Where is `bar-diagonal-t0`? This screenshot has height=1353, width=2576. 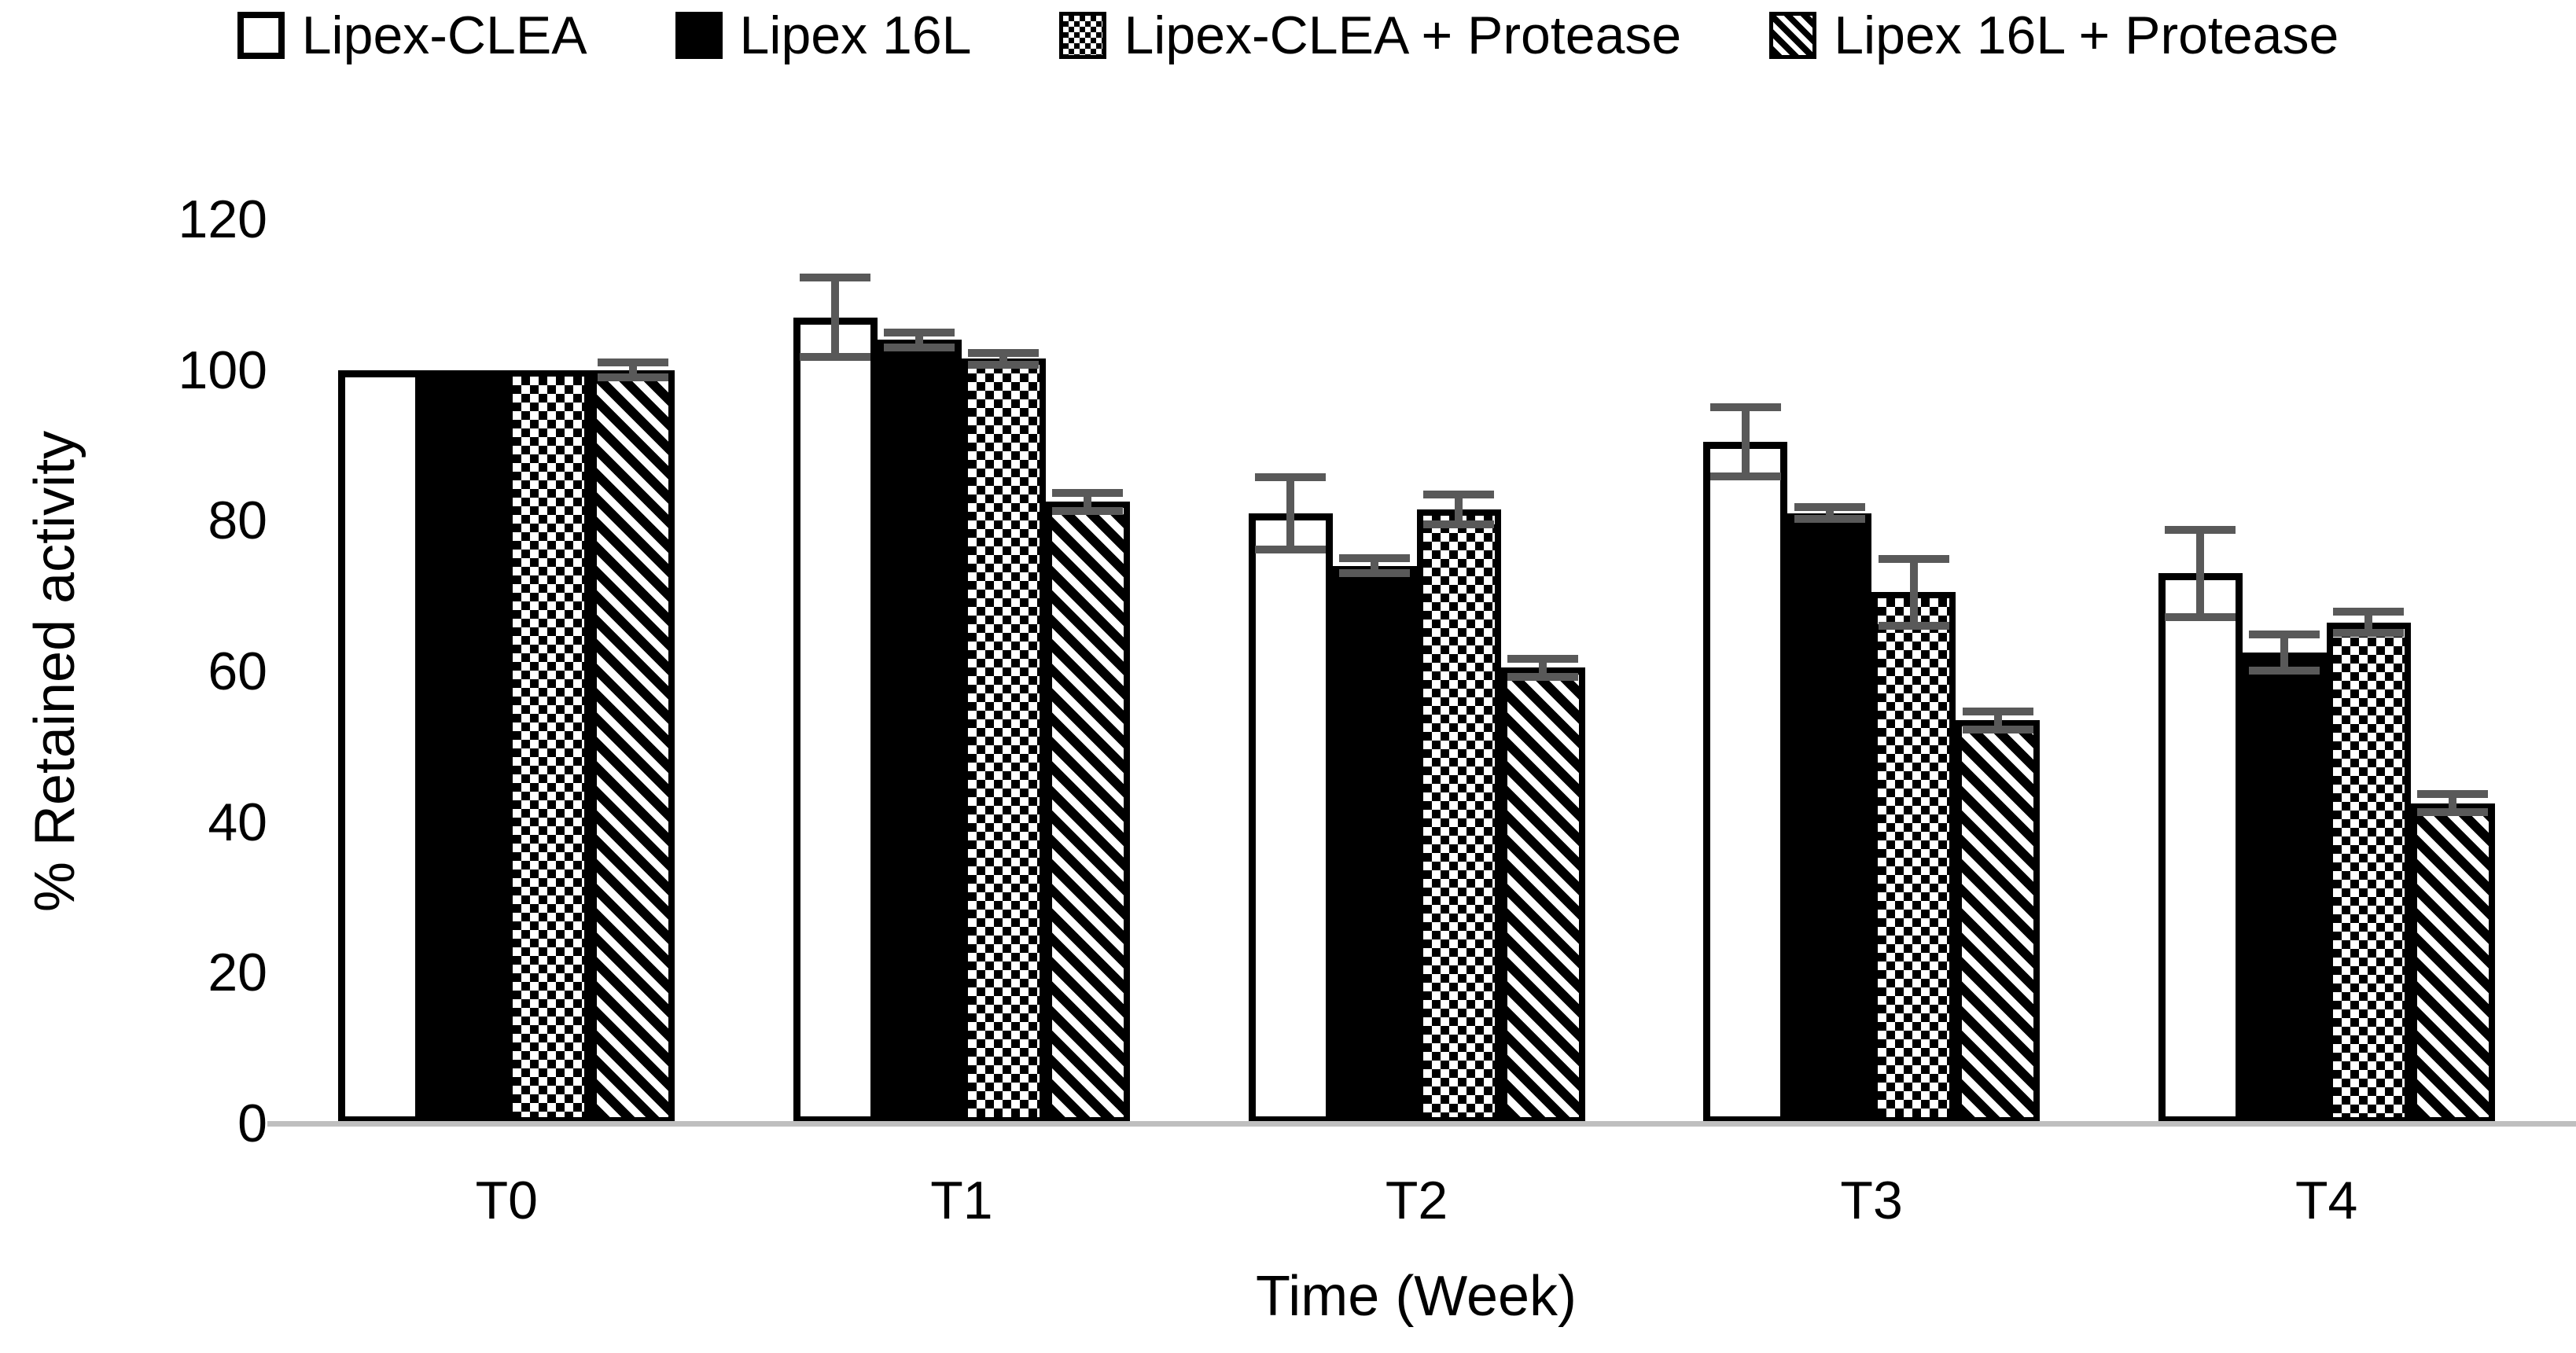 bar-diagonal-t0 is located at coordinates (633, 746).